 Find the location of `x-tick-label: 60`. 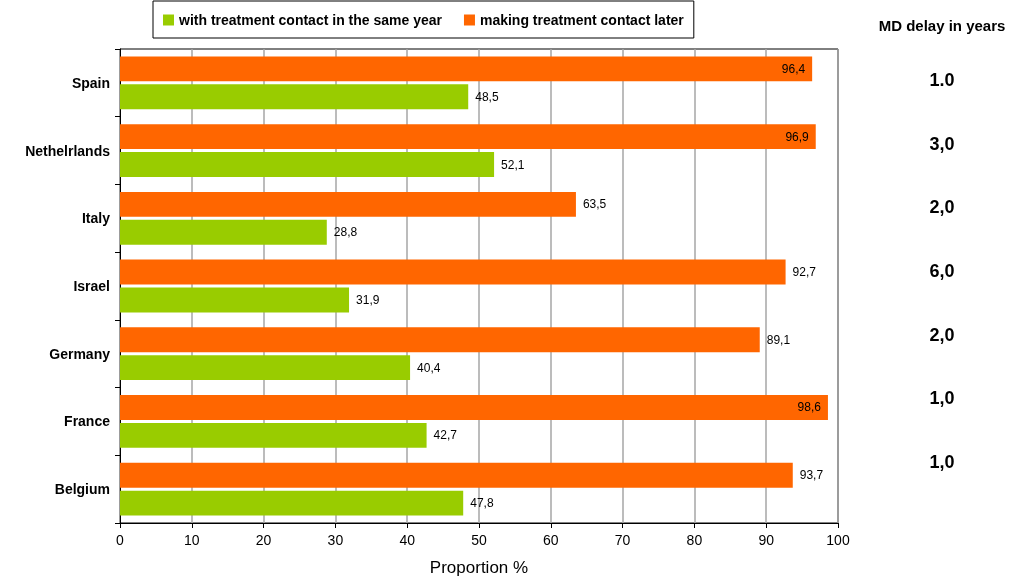

x-tick-label: 60 is located at coordinates (551, 540).